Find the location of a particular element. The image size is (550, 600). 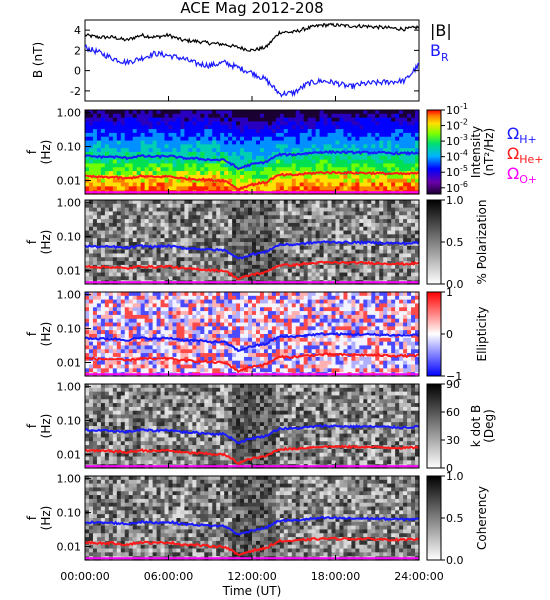

legend-b-r: BR is located at coordinates (439, 52).